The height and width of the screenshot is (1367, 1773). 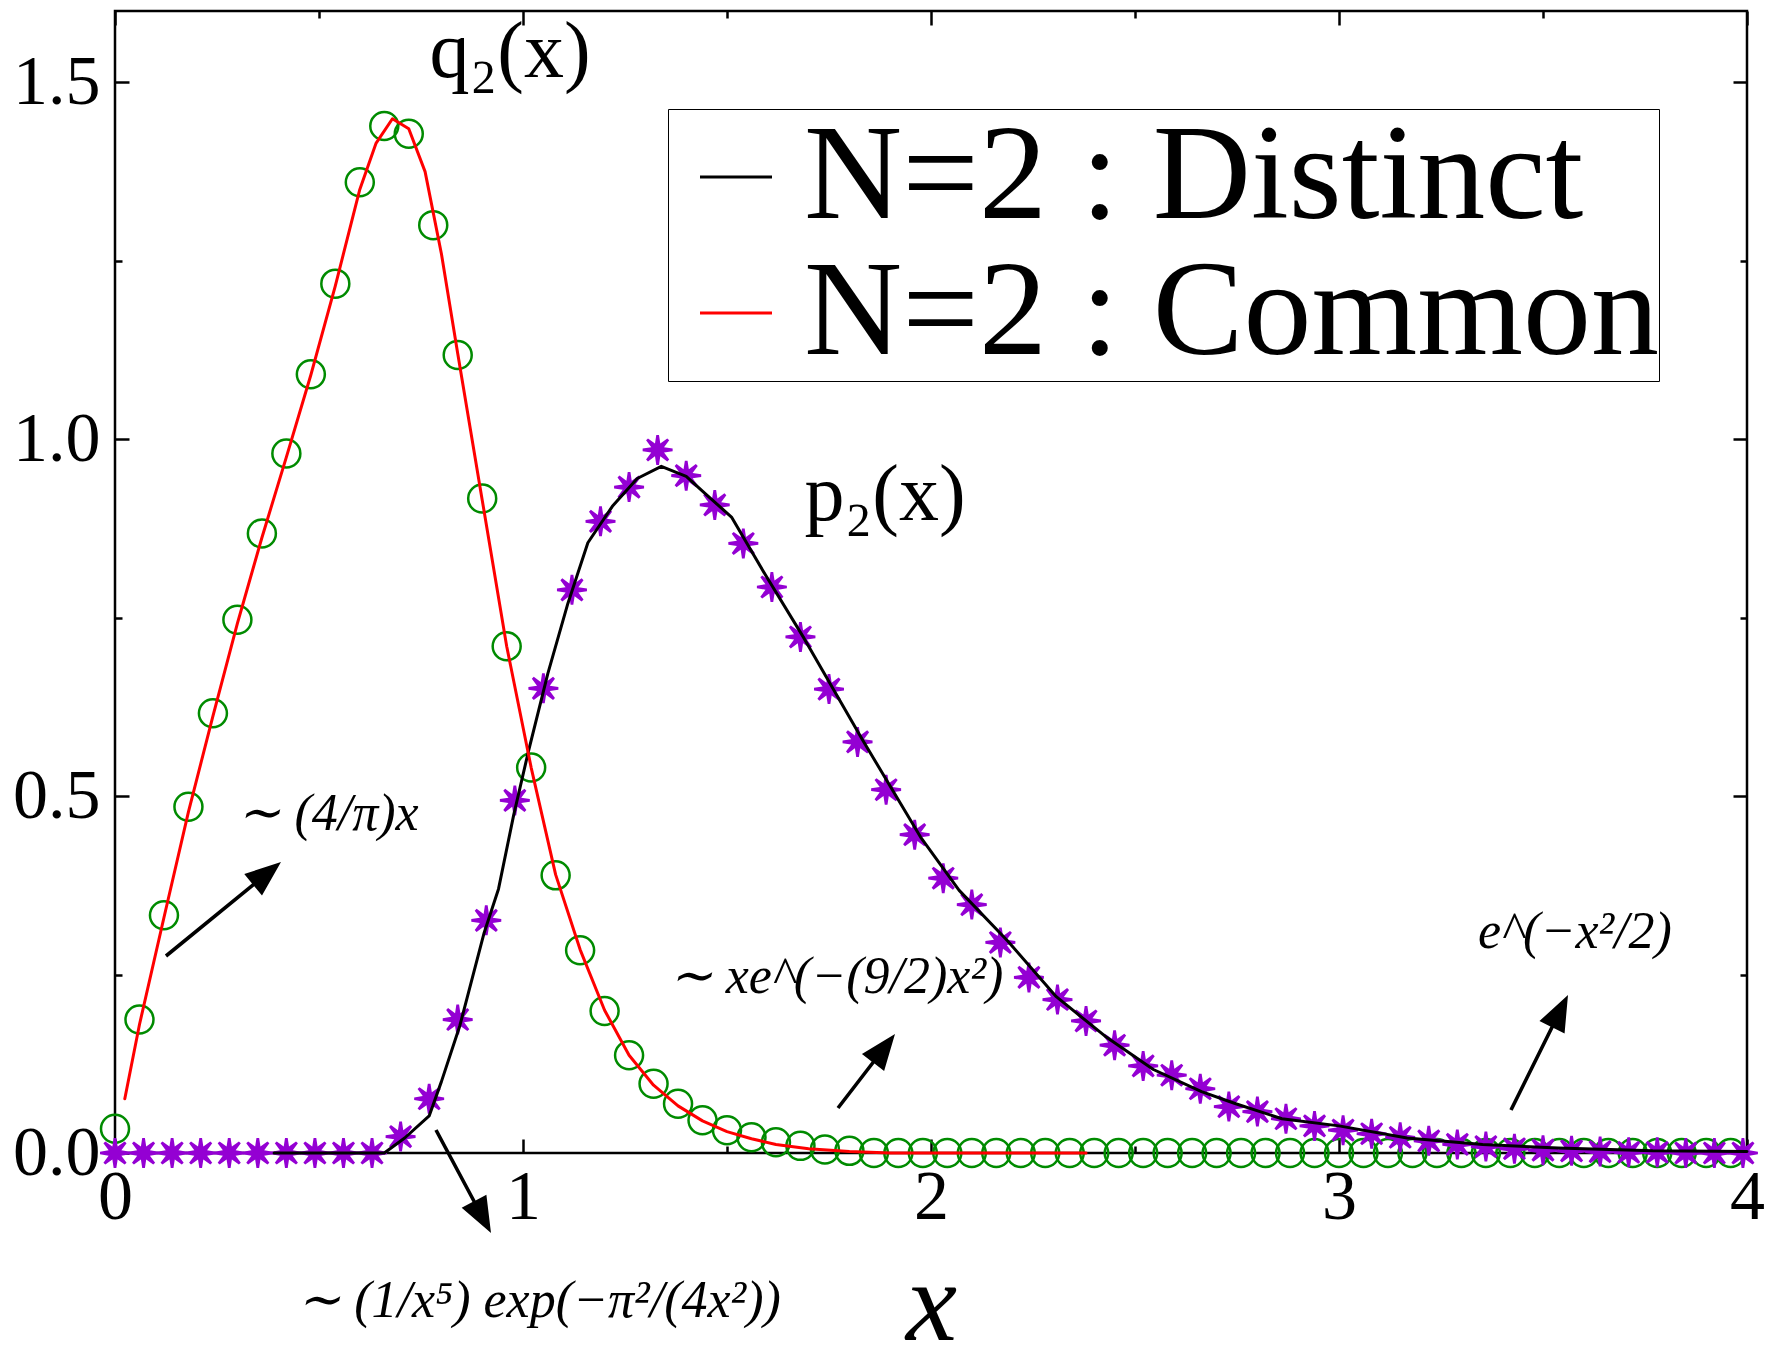 What do you see at coordinates (115, 1195) in the screenshot?
I see `x-tick-label: 0` at bounding box center [115, 1195].